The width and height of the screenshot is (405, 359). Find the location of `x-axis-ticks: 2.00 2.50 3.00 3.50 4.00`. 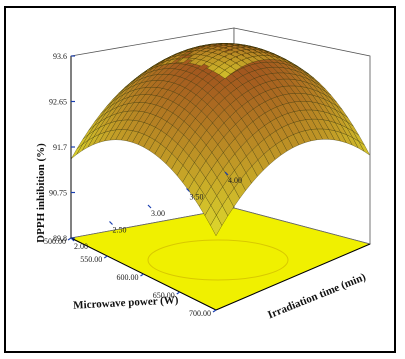

x-axis-ticks: 2.00 2.50 3.00 3.50 4.00 is located at coordinates (156, 211).